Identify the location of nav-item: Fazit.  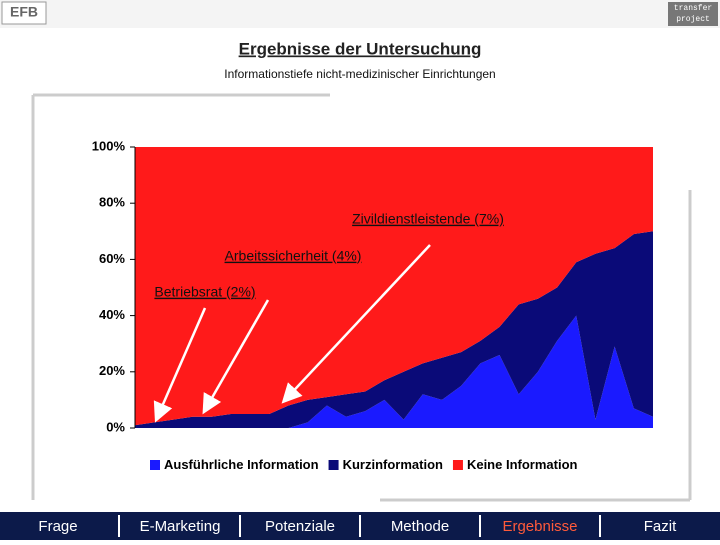
(660, 526).